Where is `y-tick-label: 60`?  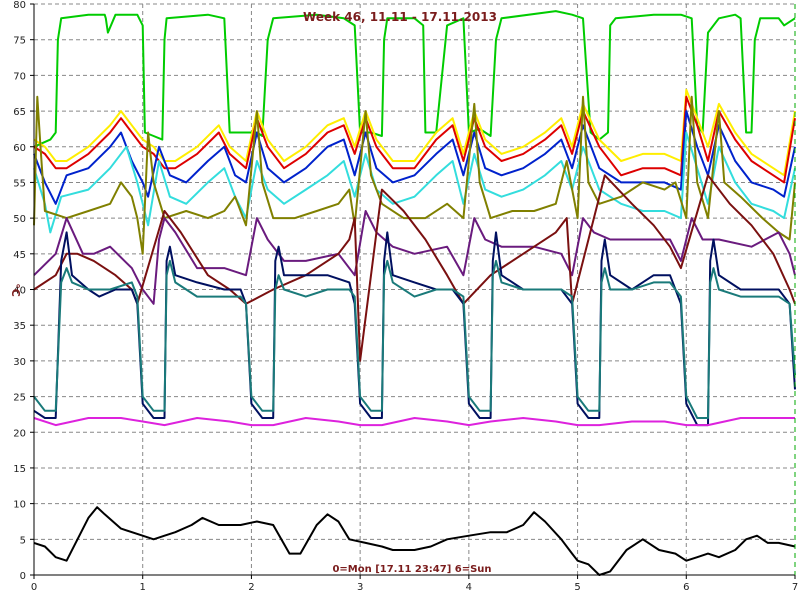
y-tick-label: 60 is located at coordinates (19, 148).